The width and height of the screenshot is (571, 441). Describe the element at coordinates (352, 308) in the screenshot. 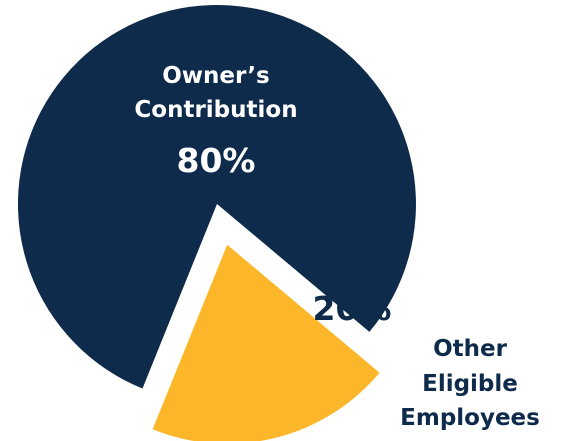

I see `employees-value-label: 20%` at that location.